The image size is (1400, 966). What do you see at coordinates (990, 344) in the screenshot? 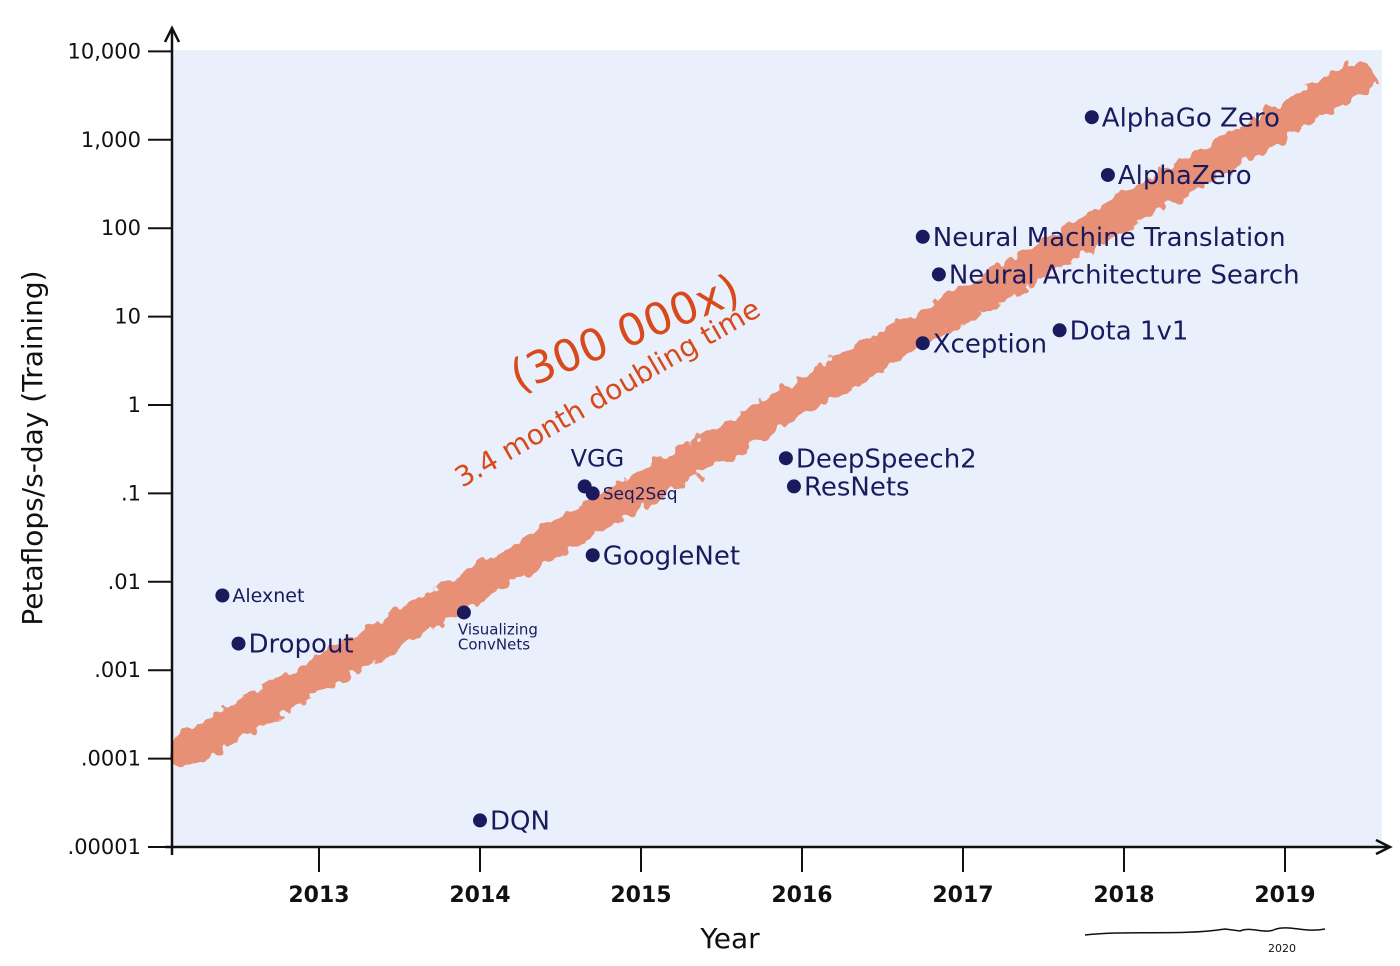
I see `point-label: Xception` at bounding box center [990, 344].